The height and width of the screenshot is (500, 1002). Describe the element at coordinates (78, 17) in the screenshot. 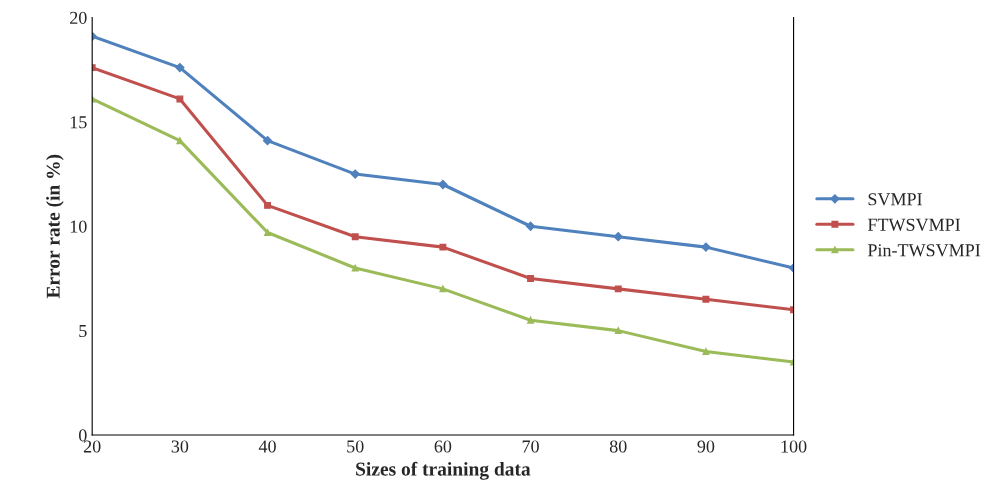

I see `y-tick-label: 20` at that location.